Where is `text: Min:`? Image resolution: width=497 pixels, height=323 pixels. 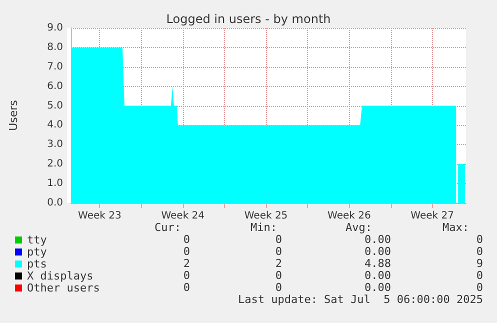
text: Min: is located at coordinates (263, 227).